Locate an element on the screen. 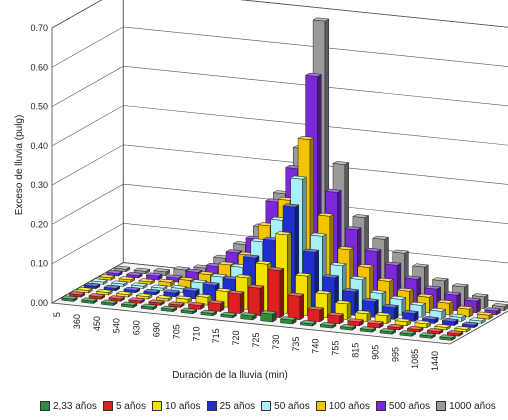 The width and height of the screenshot is (508, 420). legend-item: 25 años is located at coordinates (230, 406).